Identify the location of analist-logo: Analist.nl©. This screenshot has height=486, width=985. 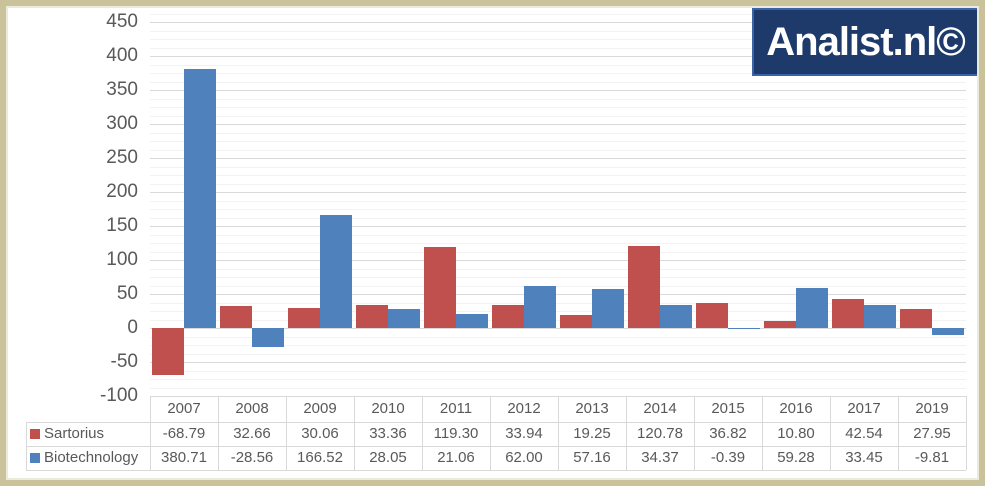
(865, 42).